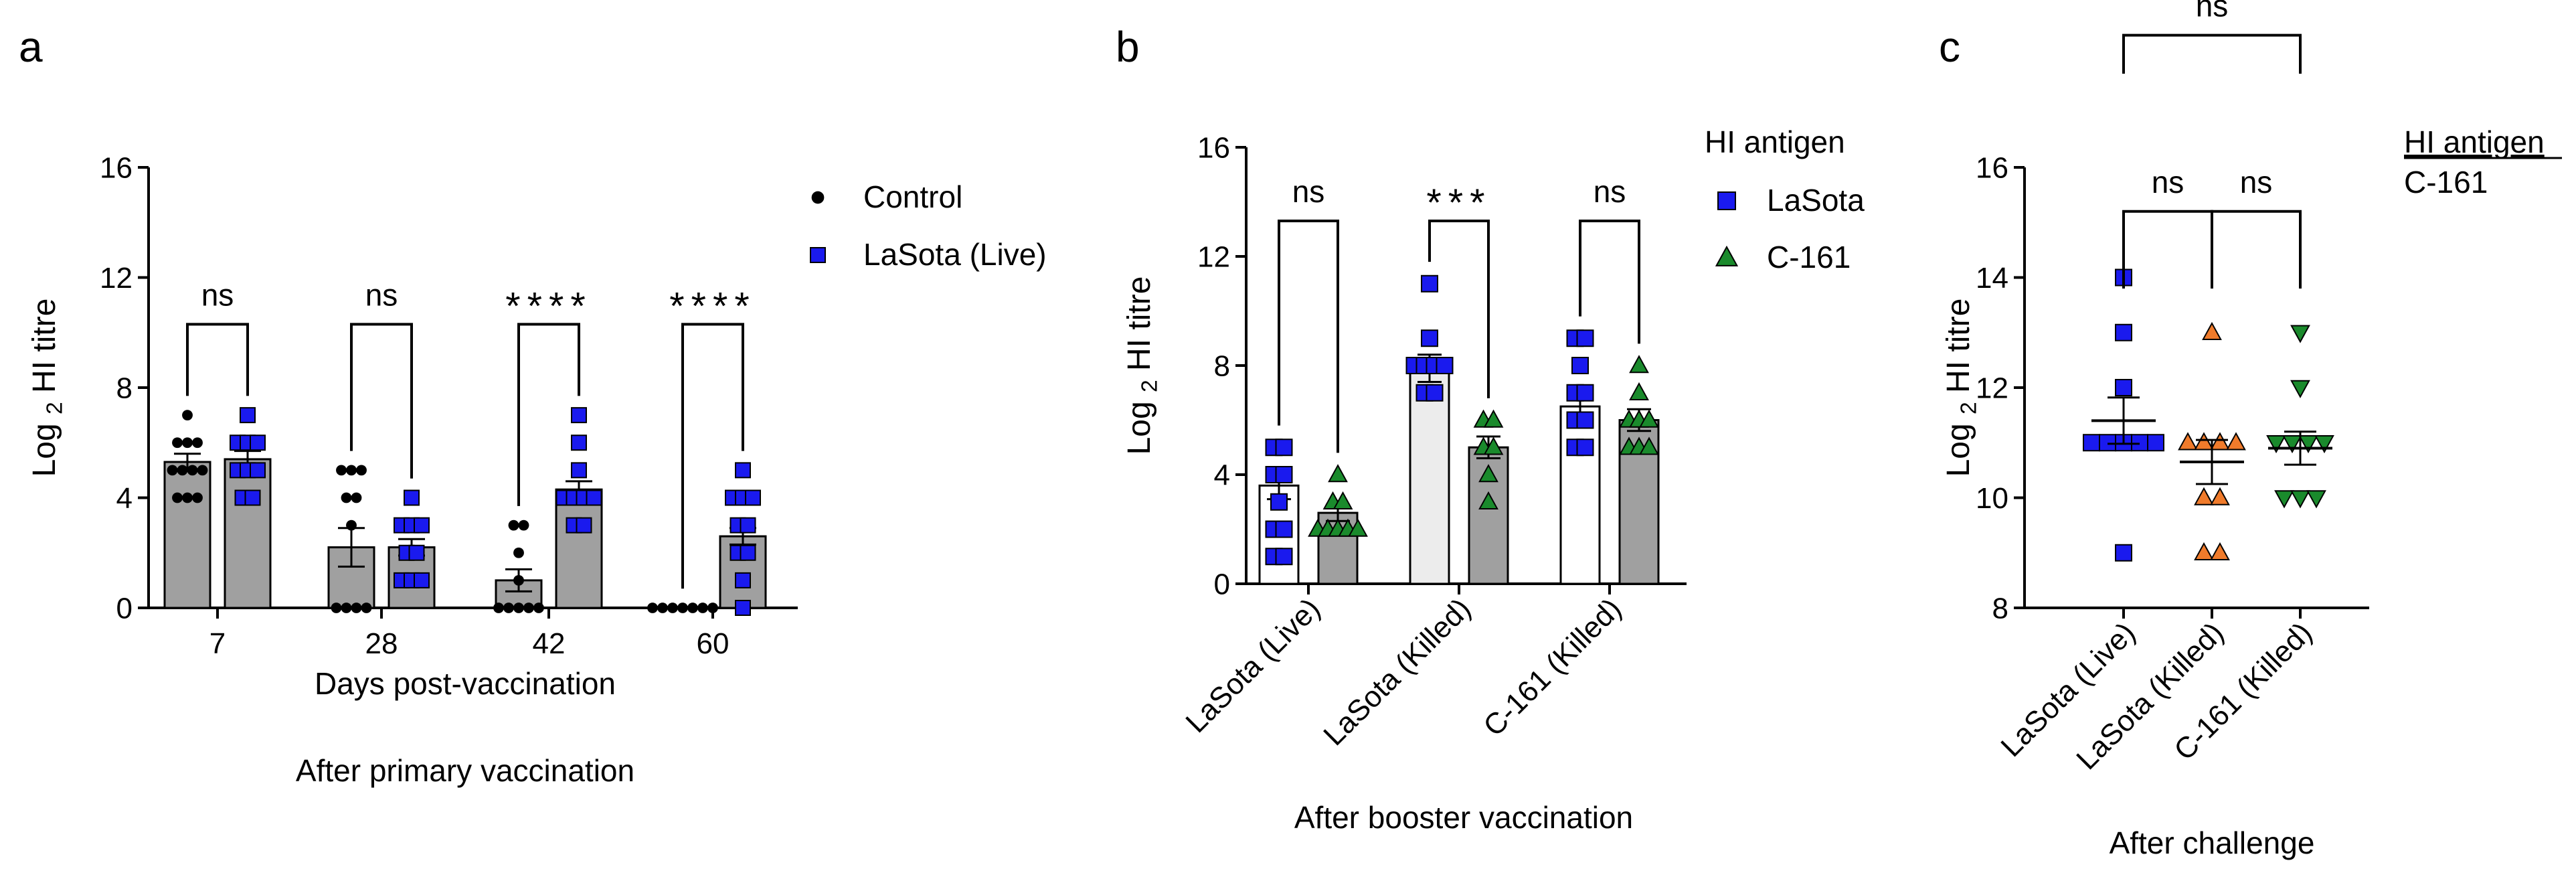  Describe the element at coordinates (549, 643) in the screenshot. I see `x-tick-label: 42` at that location.